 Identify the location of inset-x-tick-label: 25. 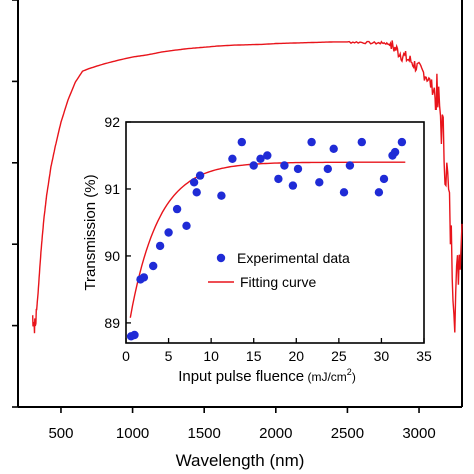
(339, 356).